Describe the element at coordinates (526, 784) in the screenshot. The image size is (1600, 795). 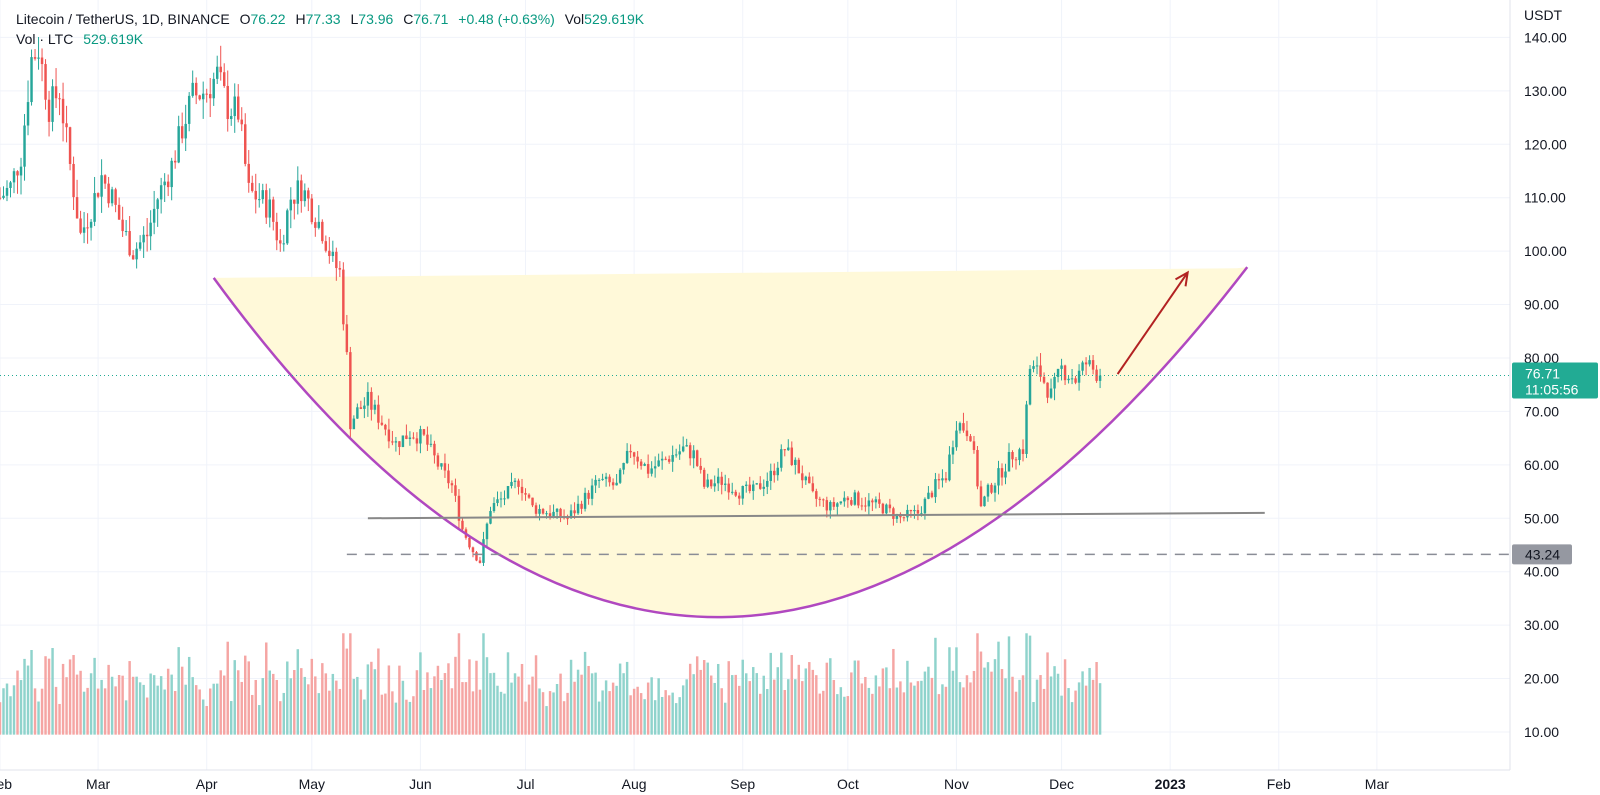
I see `x-tick-label: Jul` at that location.